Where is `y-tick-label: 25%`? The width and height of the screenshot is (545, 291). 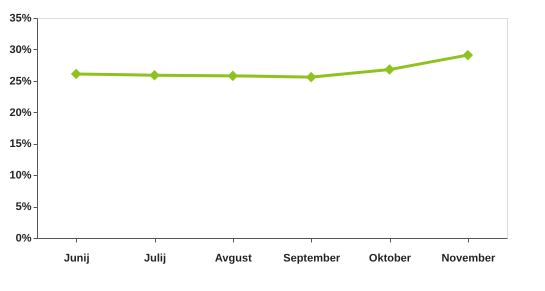
y-tick-label: 25% is located at coordinates (20, 81).